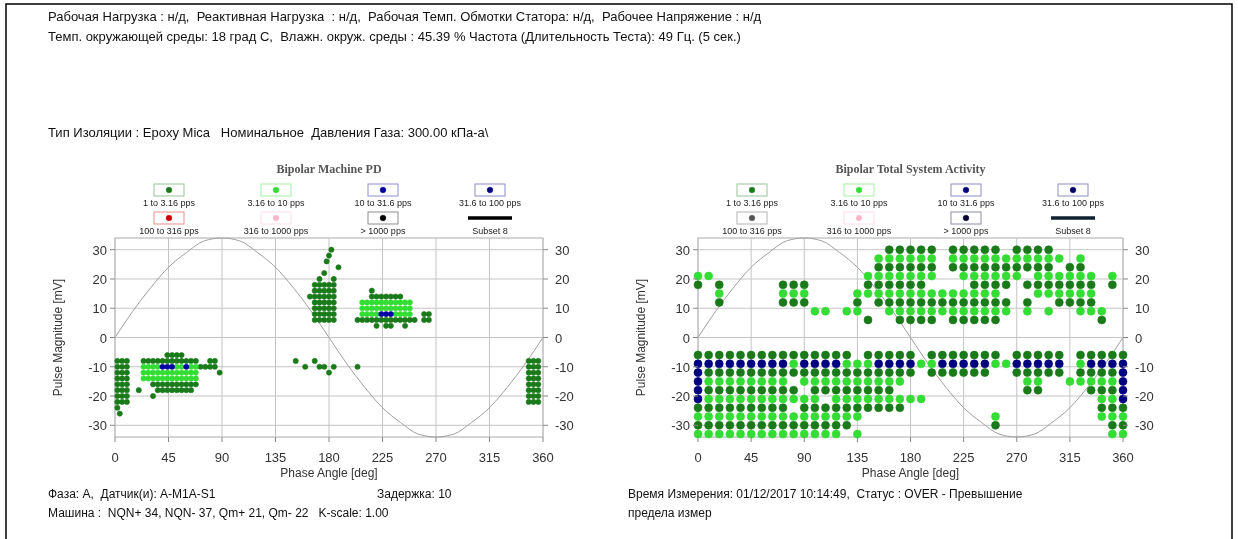  Describe the element at coordinates (394, 36) in the screenshot. I see `text: Темп. окружающей среды: 18 град С, Влажн. окруж. среды : 45.39 % Частота (Длительность Теста): 49 Гц. (5 сек.)` at that location.